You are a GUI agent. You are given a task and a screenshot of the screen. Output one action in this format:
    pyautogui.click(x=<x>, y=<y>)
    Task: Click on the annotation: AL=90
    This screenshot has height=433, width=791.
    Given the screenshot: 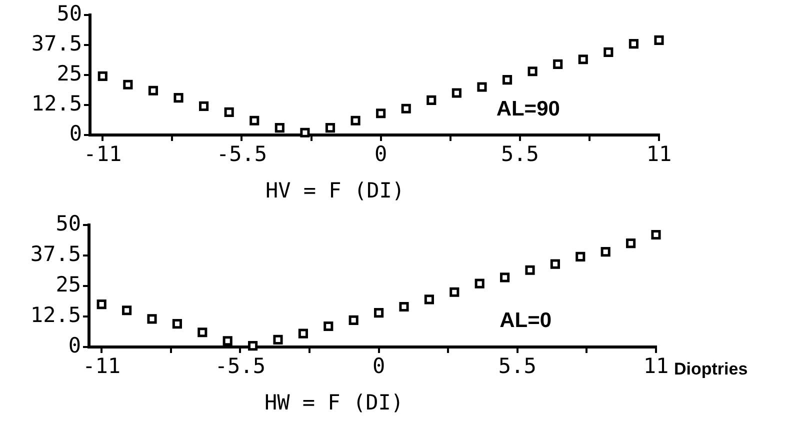 What is the action you would take?
    pyautogui.click(x=528, y=109)
    